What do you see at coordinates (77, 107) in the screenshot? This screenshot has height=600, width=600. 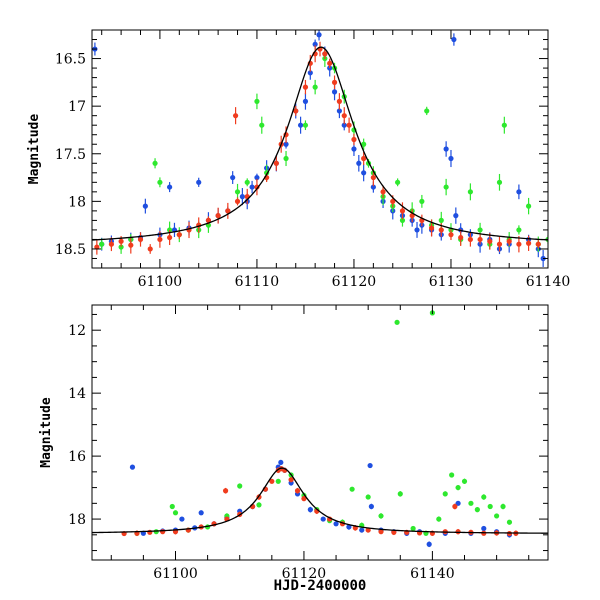 I see `top-y-tick-label: 17` at bounding box center [77, 107].